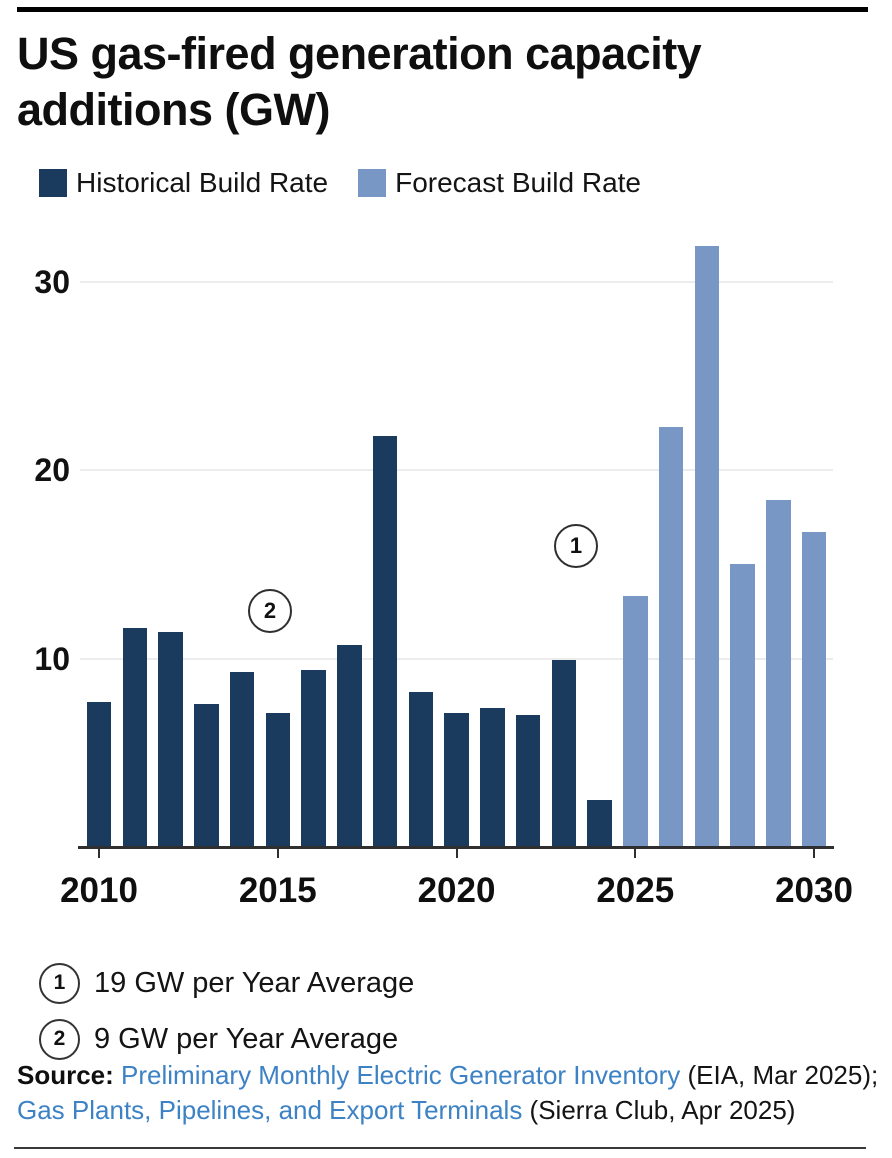 Image resolution: width=892 pixels, height=1158 pixels. I want to click on bottom-rule, so click(440, 1148).